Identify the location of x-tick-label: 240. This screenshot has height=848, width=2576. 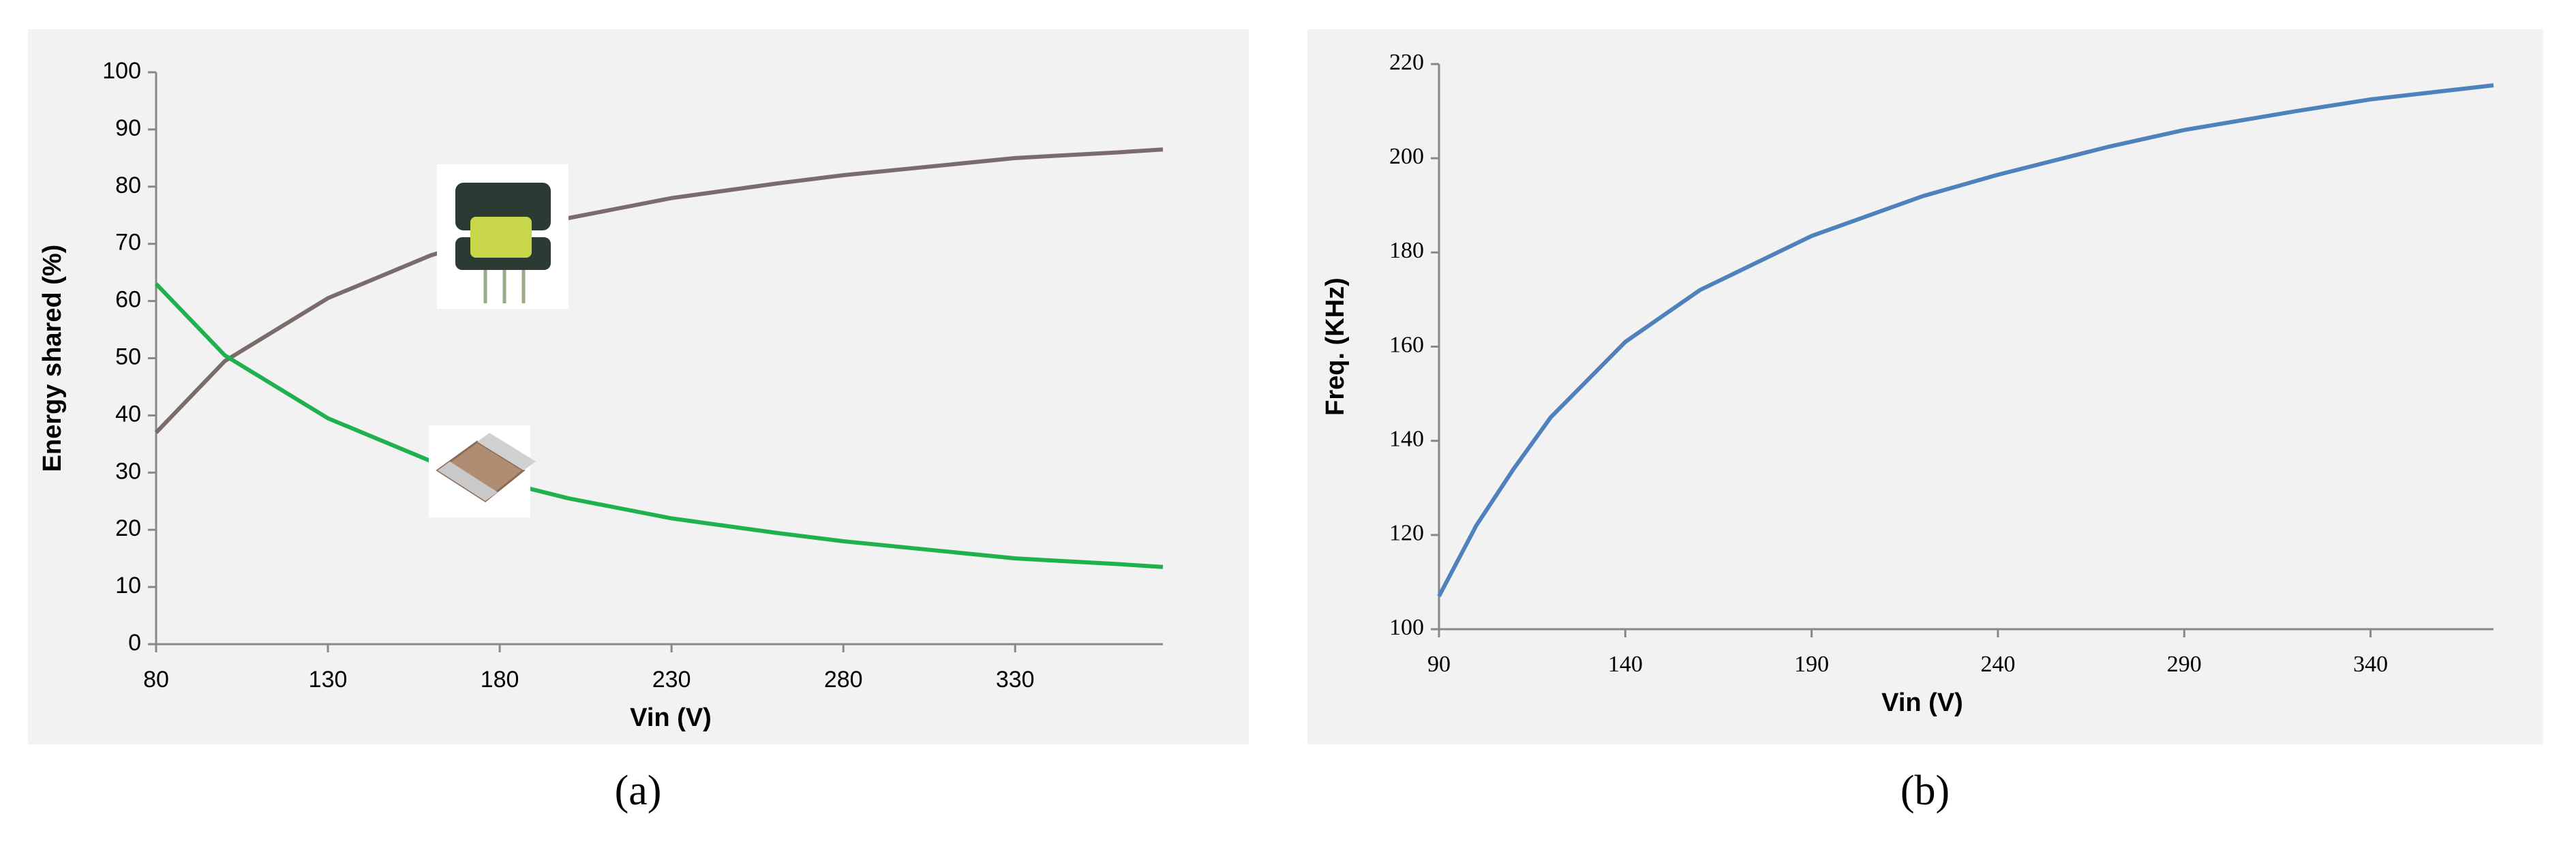
(1998, 664).